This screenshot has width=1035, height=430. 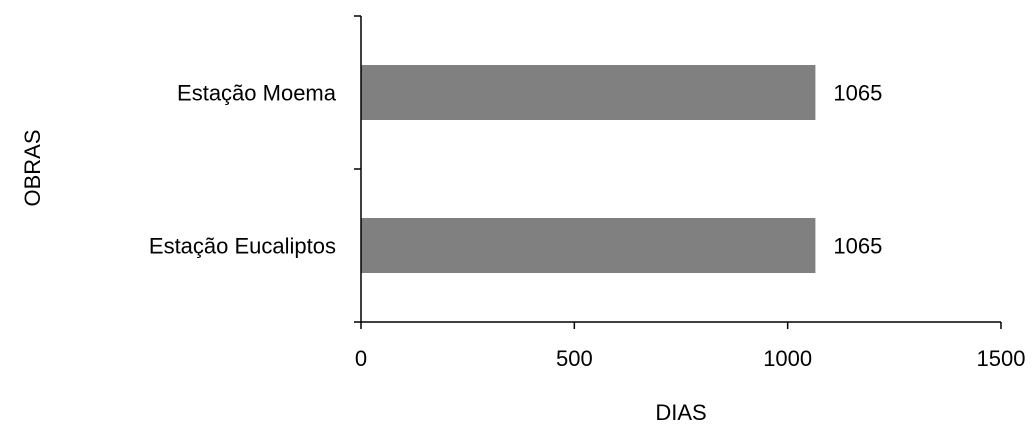 What do you see at coordinates (1001, 358) in the screenshot?
I see `x-tick-label-4: 1500` at bounding box center [1001, 358].